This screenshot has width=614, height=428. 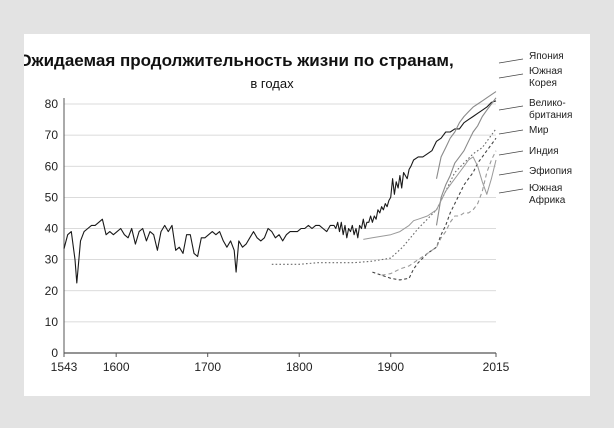 What do you see at coordinates (54, 353) in the screenshot?
I see `y-tick-label: 0` at bounding box center [54, 353].